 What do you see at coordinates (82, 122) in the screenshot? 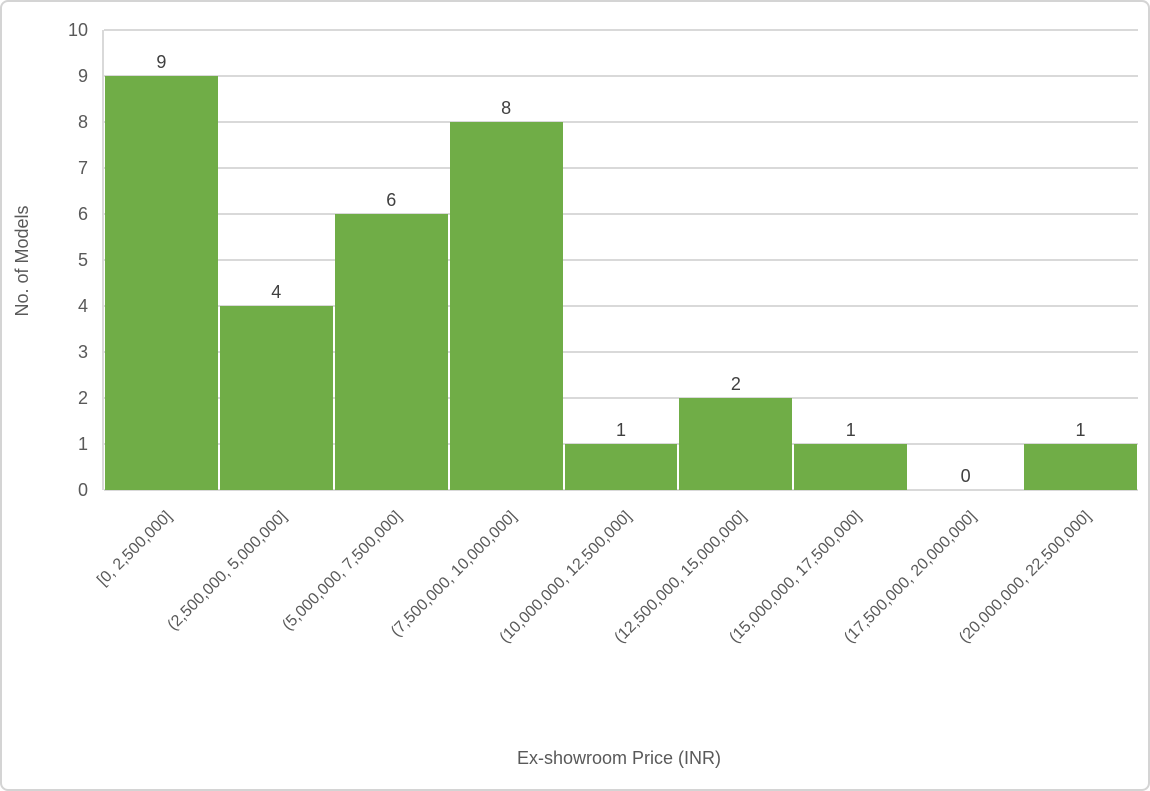
I see `y-tick-label-8: 8` at bounding box center [82, 122].